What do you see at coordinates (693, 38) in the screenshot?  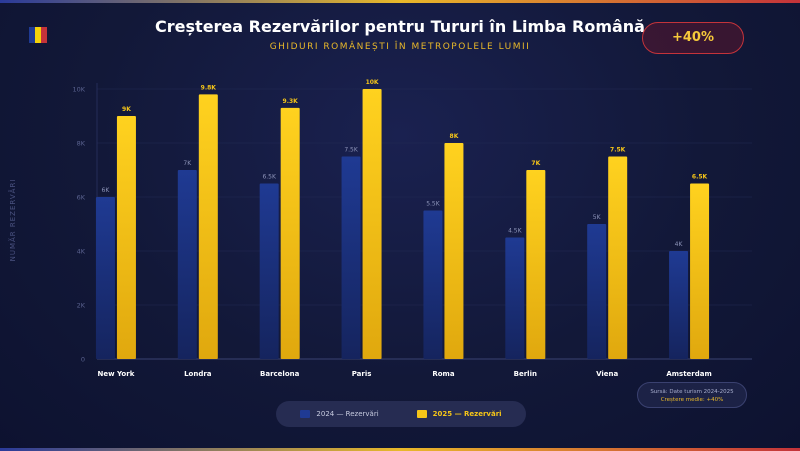 I see `growth-badge: +40%` at bounding box center [693, 38].